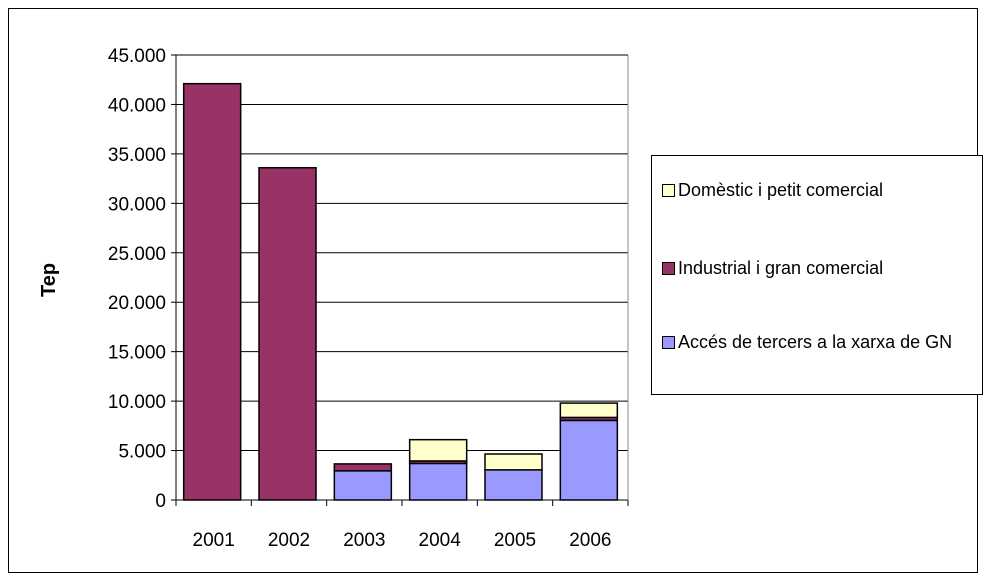 This screenshot has width=986, height=581. I want to click on legend-item-industrial: Industrial i gran comercial, so click(820, 268).